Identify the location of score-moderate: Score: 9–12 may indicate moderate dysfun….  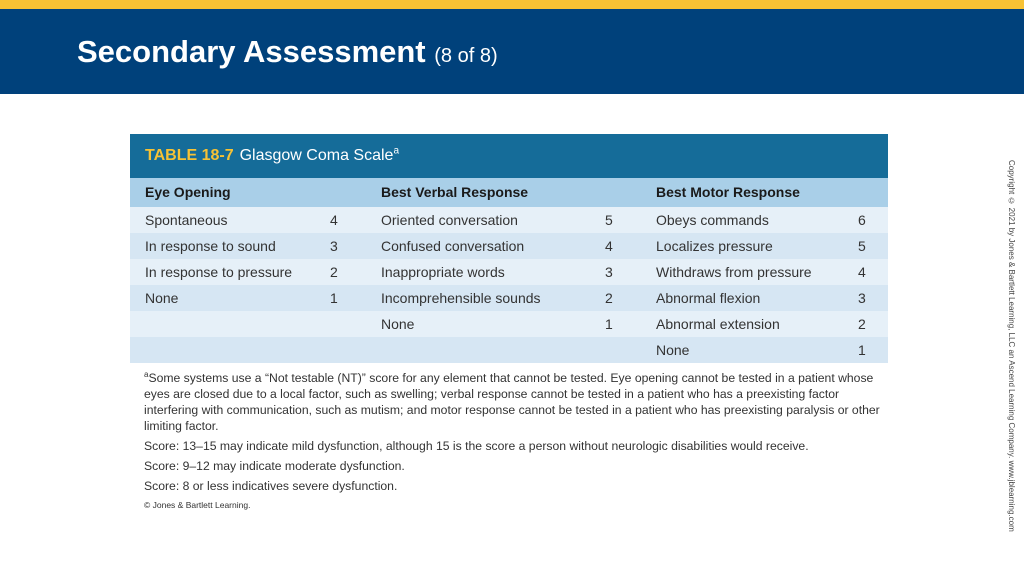
(274, 466).